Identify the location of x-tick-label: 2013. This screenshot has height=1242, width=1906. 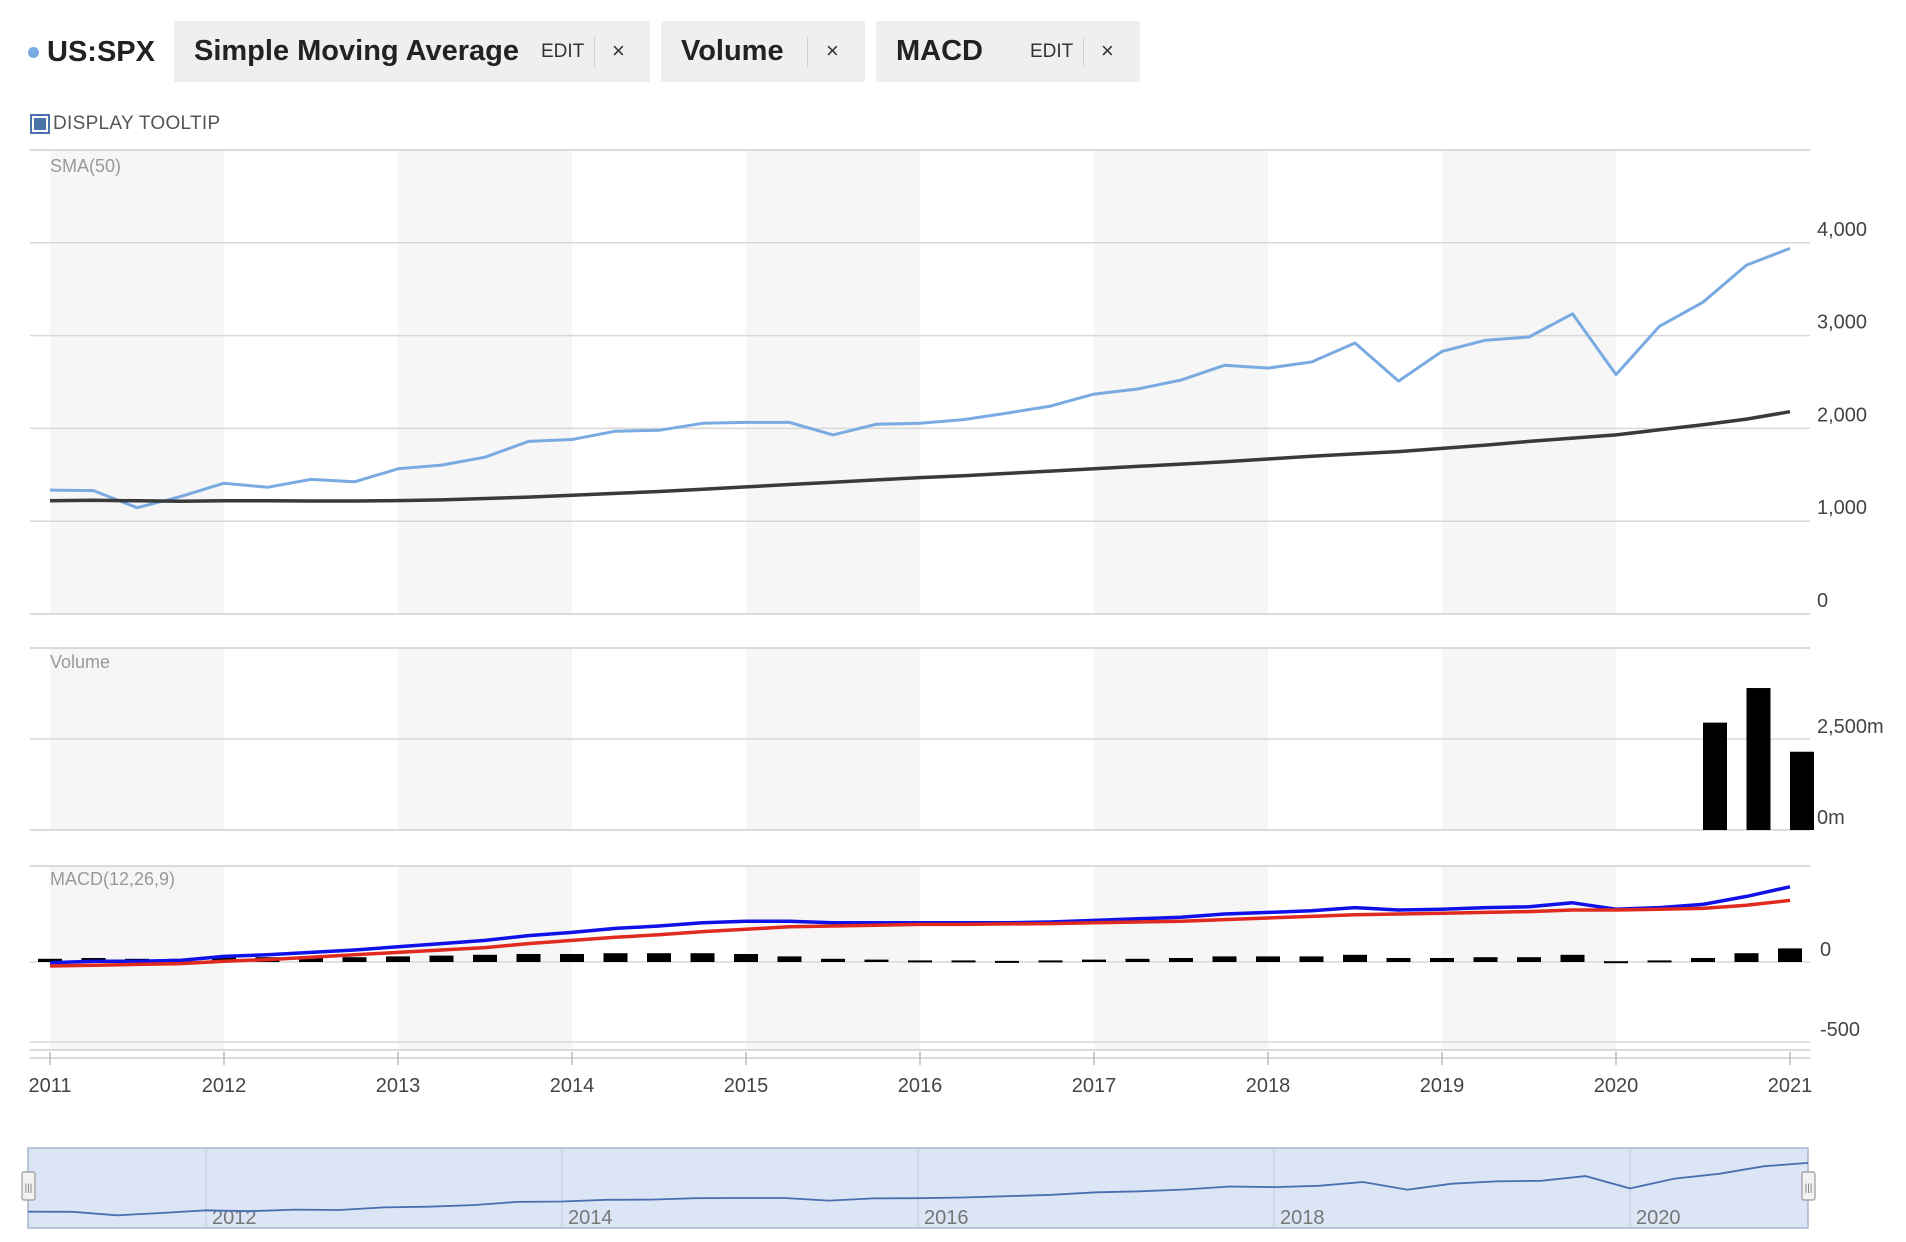
(398, 1086).